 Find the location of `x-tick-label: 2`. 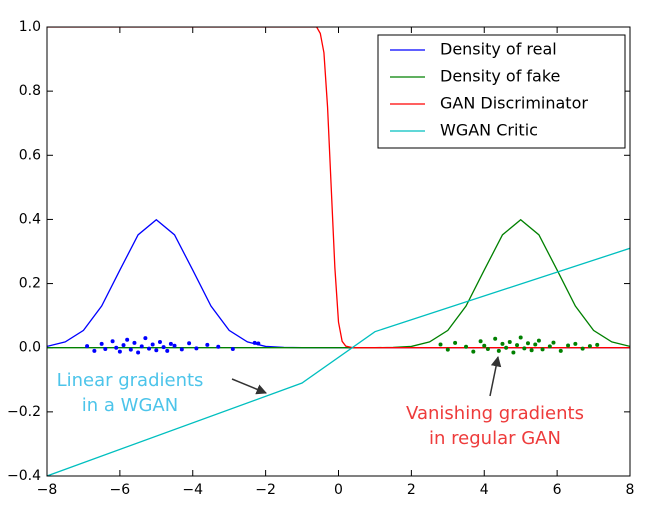

x-tick-label: 2 is located at coordinates (411, 490).